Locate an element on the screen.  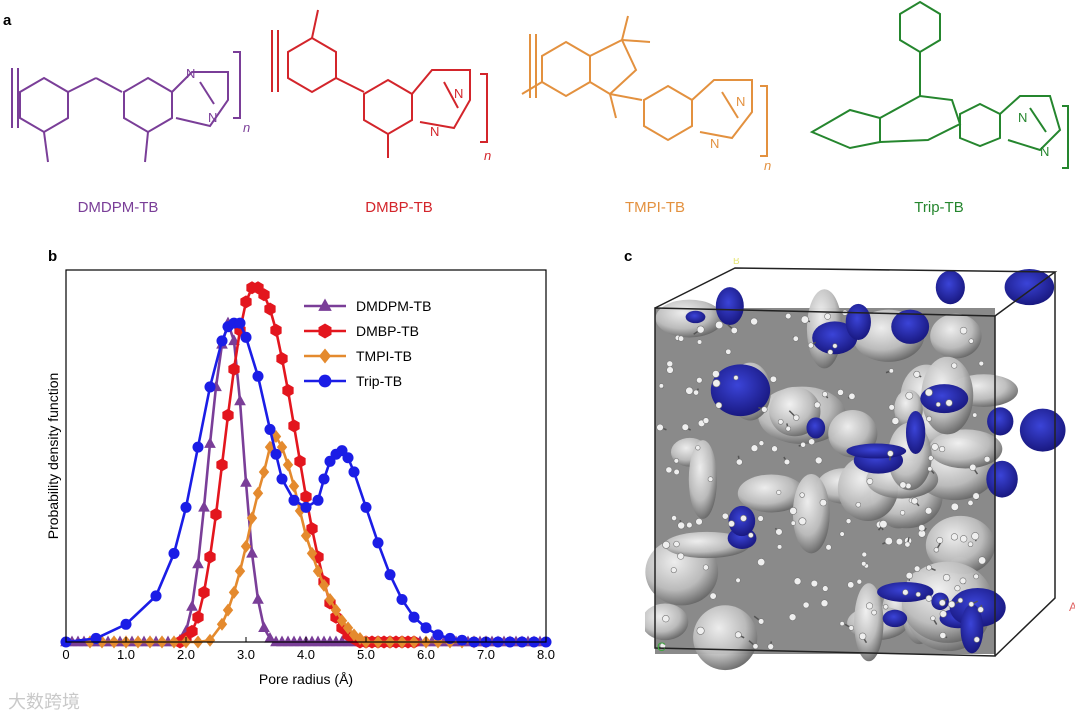
legend-label: TMPI-TB is located at coordinates (384, 356).